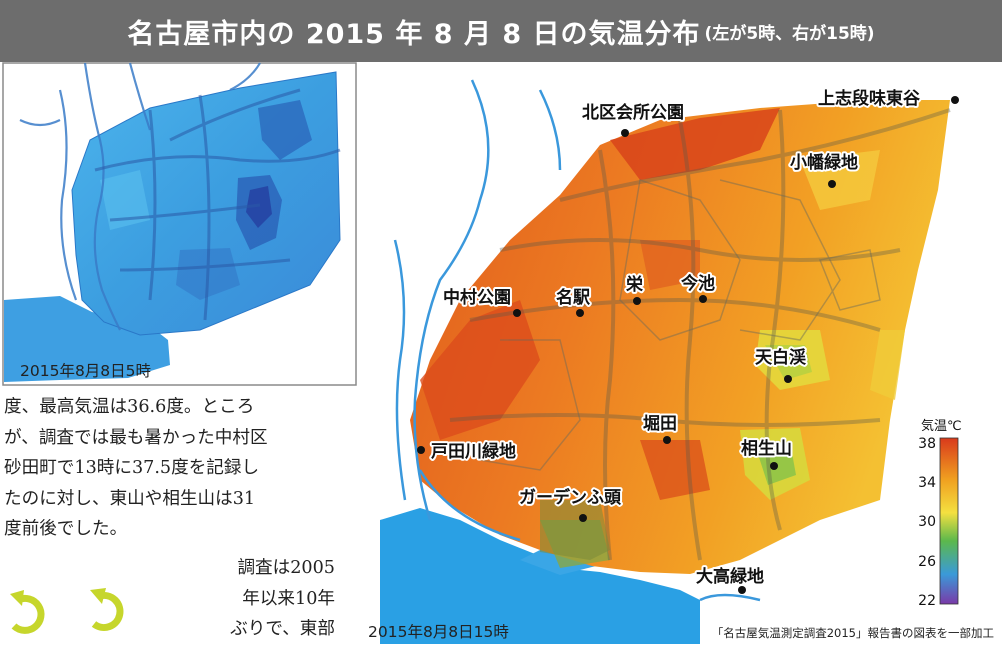  I want to click on article-line: たのに対し、東山や相生山は31, so click(130, 498).